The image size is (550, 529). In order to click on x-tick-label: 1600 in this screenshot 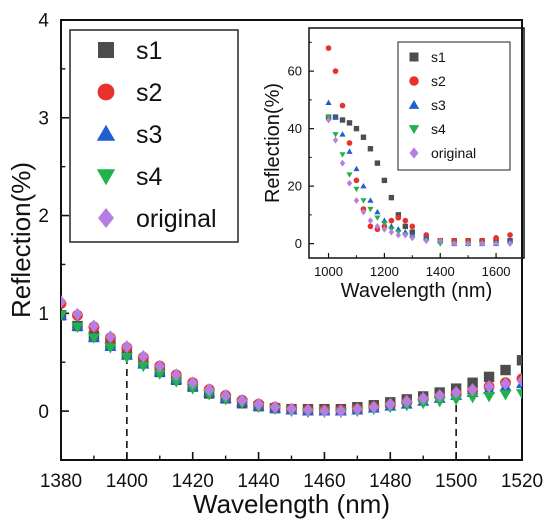, I will do `click(496, 271)`.